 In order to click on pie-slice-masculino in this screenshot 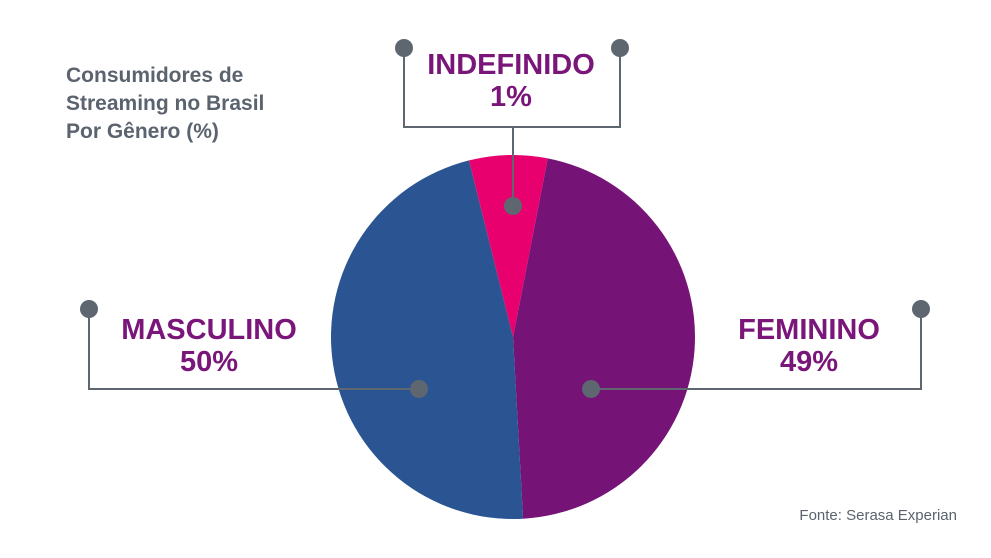, I will do `click(427, 339)`.